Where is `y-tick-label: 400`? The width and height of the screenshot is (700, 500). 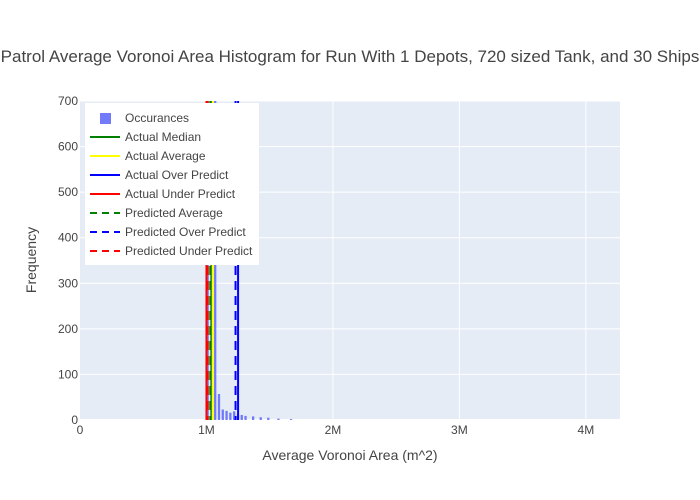
y-tick-label: 400 is located at coordinates (68, 238).